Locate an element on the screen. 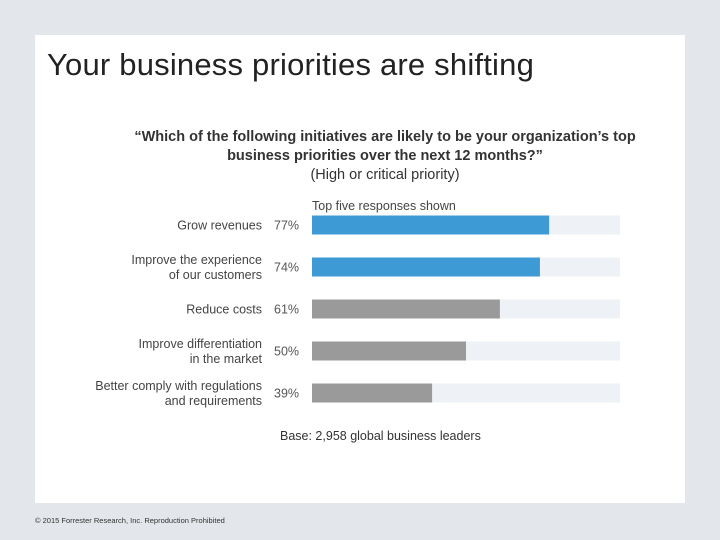 This screenshot has height=540, width=720. base-note: Base: 2,958 global business leaders is located at coordinates (380, 436).